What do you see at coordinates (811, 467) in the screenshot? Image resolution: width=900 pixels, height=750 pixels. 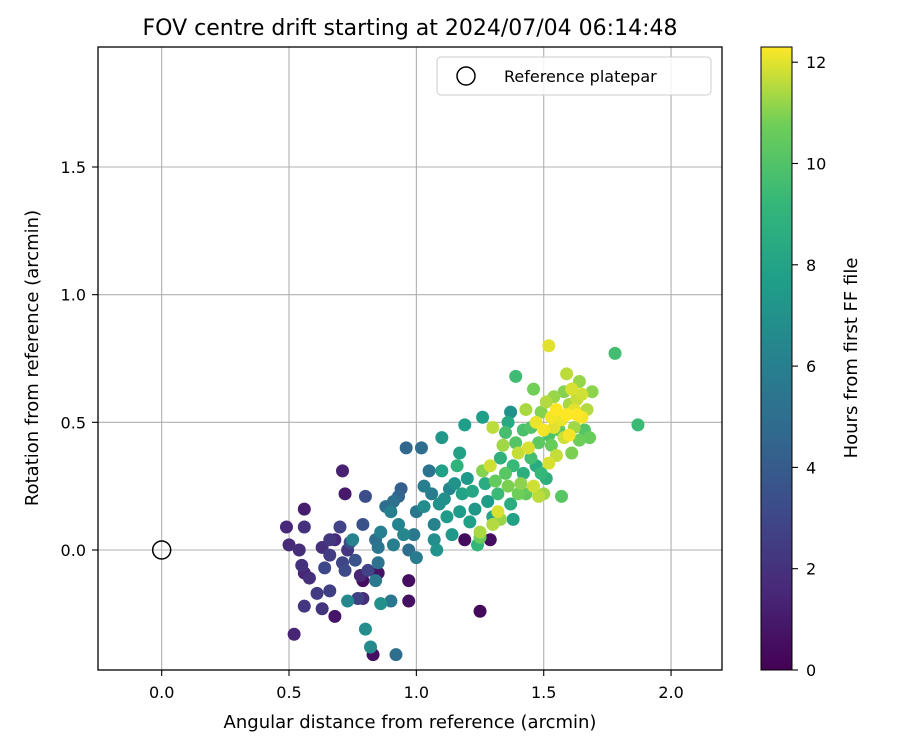 I see `colorbar-tick-label-2: 4` at bounding box center [811, 467].